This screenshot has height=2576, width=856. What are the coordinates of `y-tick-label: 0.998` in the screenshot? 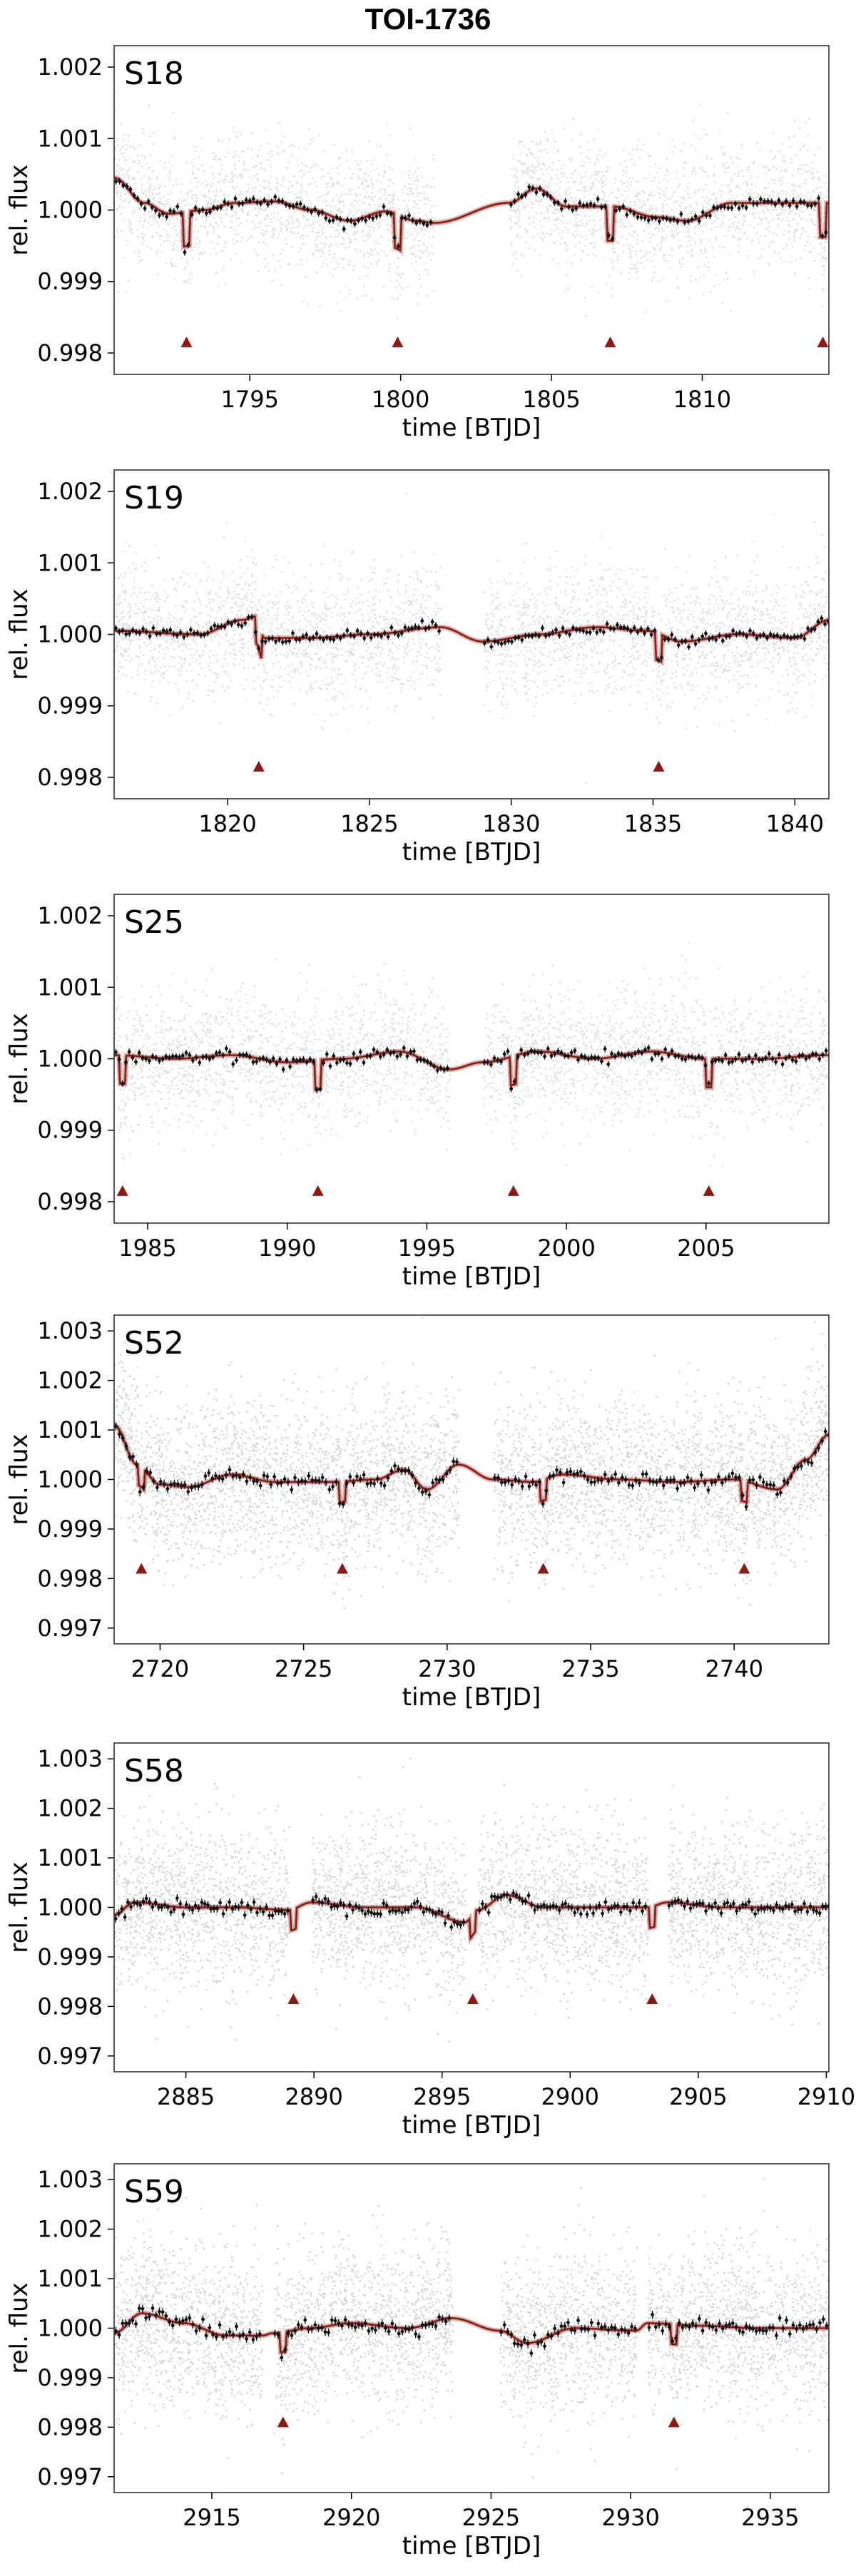 It's located at (70, 353).